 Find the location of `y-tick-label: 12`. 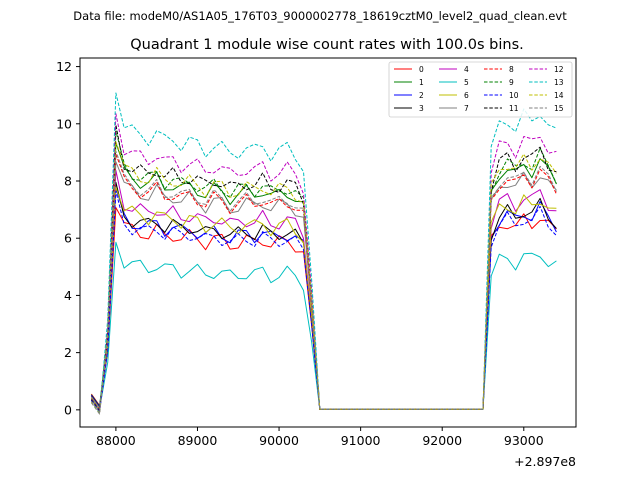

y-tick-label: 12 is located at coordinates (64, 66).